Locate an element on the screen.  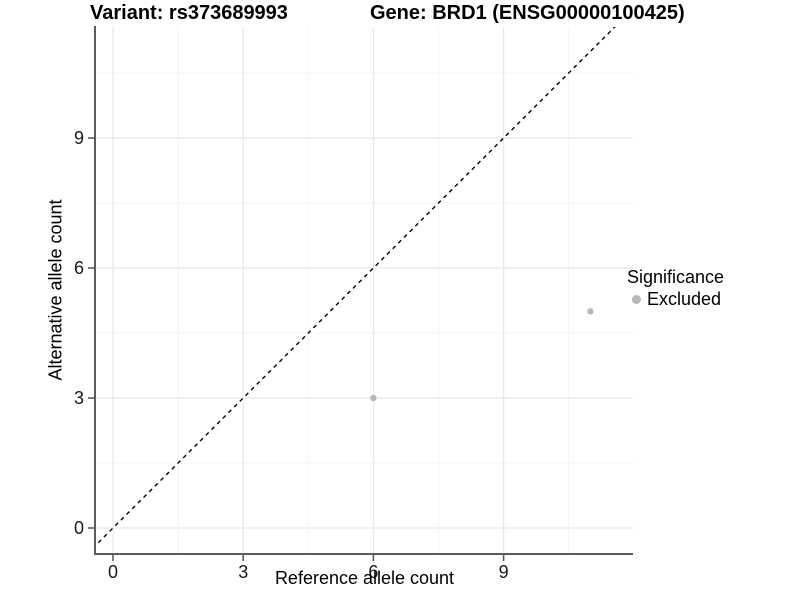
x-tick-label: 6 is located at coordinates (373, 572).